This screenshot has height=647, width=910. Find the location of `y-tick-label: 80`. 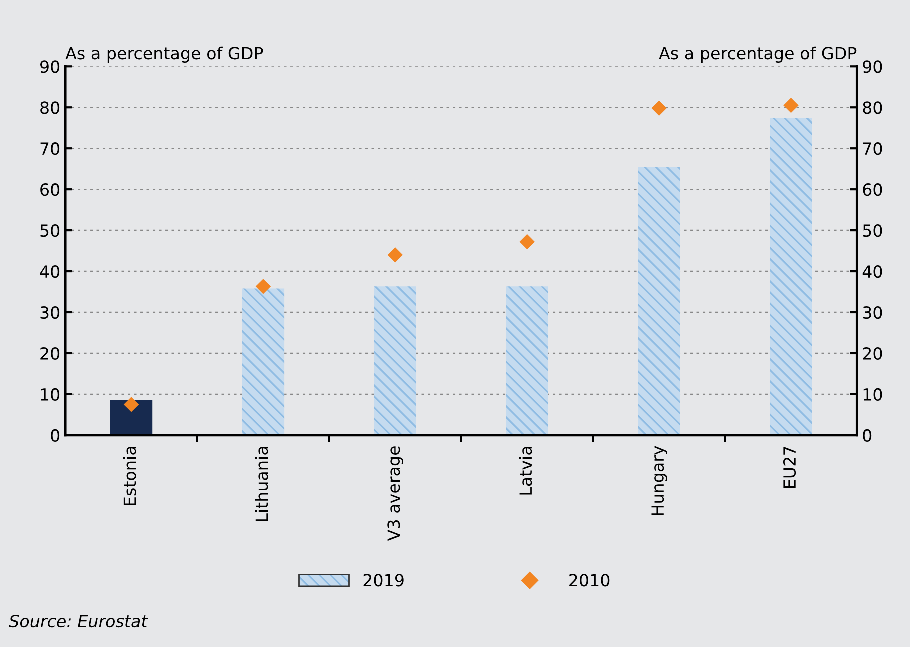

y-tick-label: 80 is located at coordinates (50, 108).